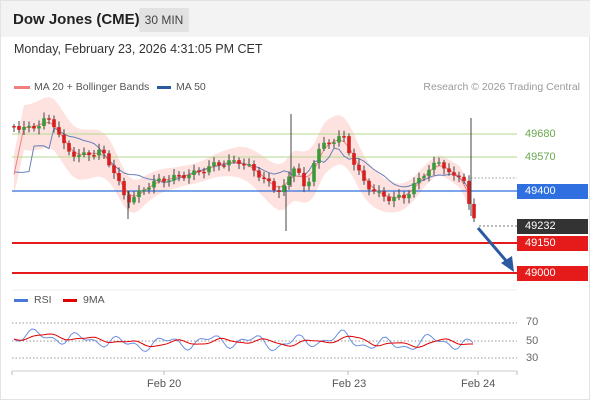 This screenshot has height=400, width=590. Describe the element at coordinates (540, 157) in the screenshot. I see `resistance-1-label: 49570` at that location.